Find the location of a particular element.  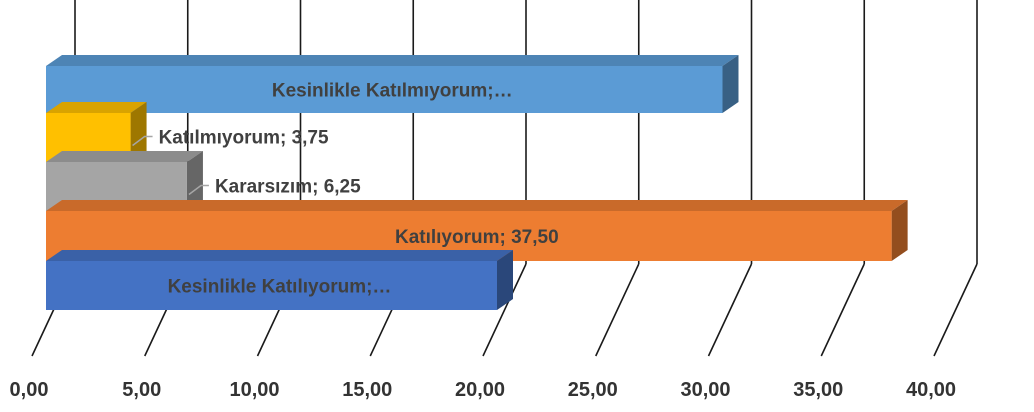

data-label: Katılıyorum; 37,50 is located at coordinates (477, 237).